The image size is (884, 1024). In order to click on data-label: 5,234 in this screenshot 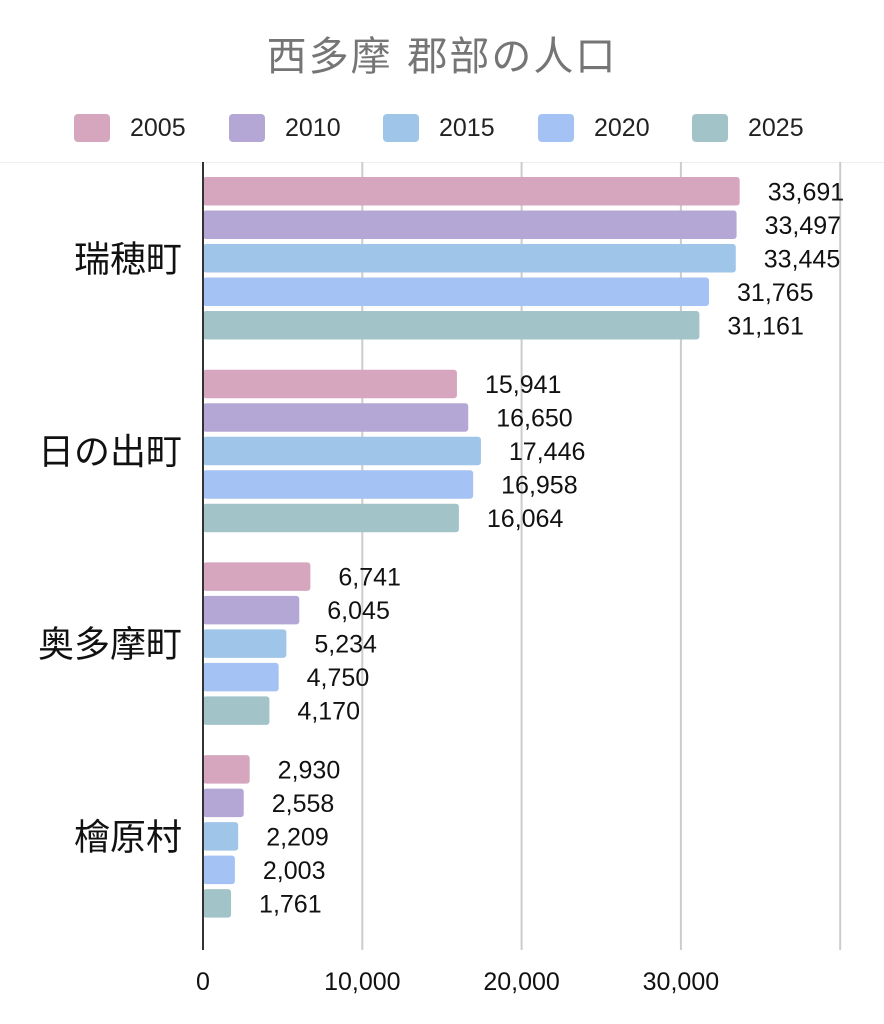, I will do `click(345, 645)`.